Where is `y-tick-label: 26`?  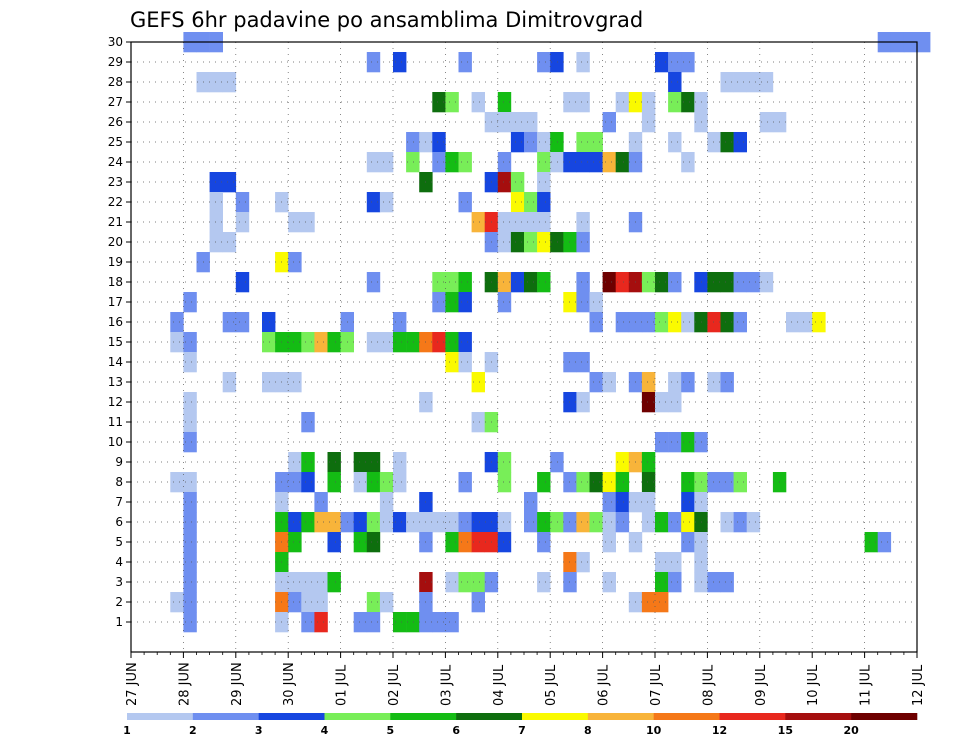
y-tick-label: 26 is located at coordinates (115, 122).